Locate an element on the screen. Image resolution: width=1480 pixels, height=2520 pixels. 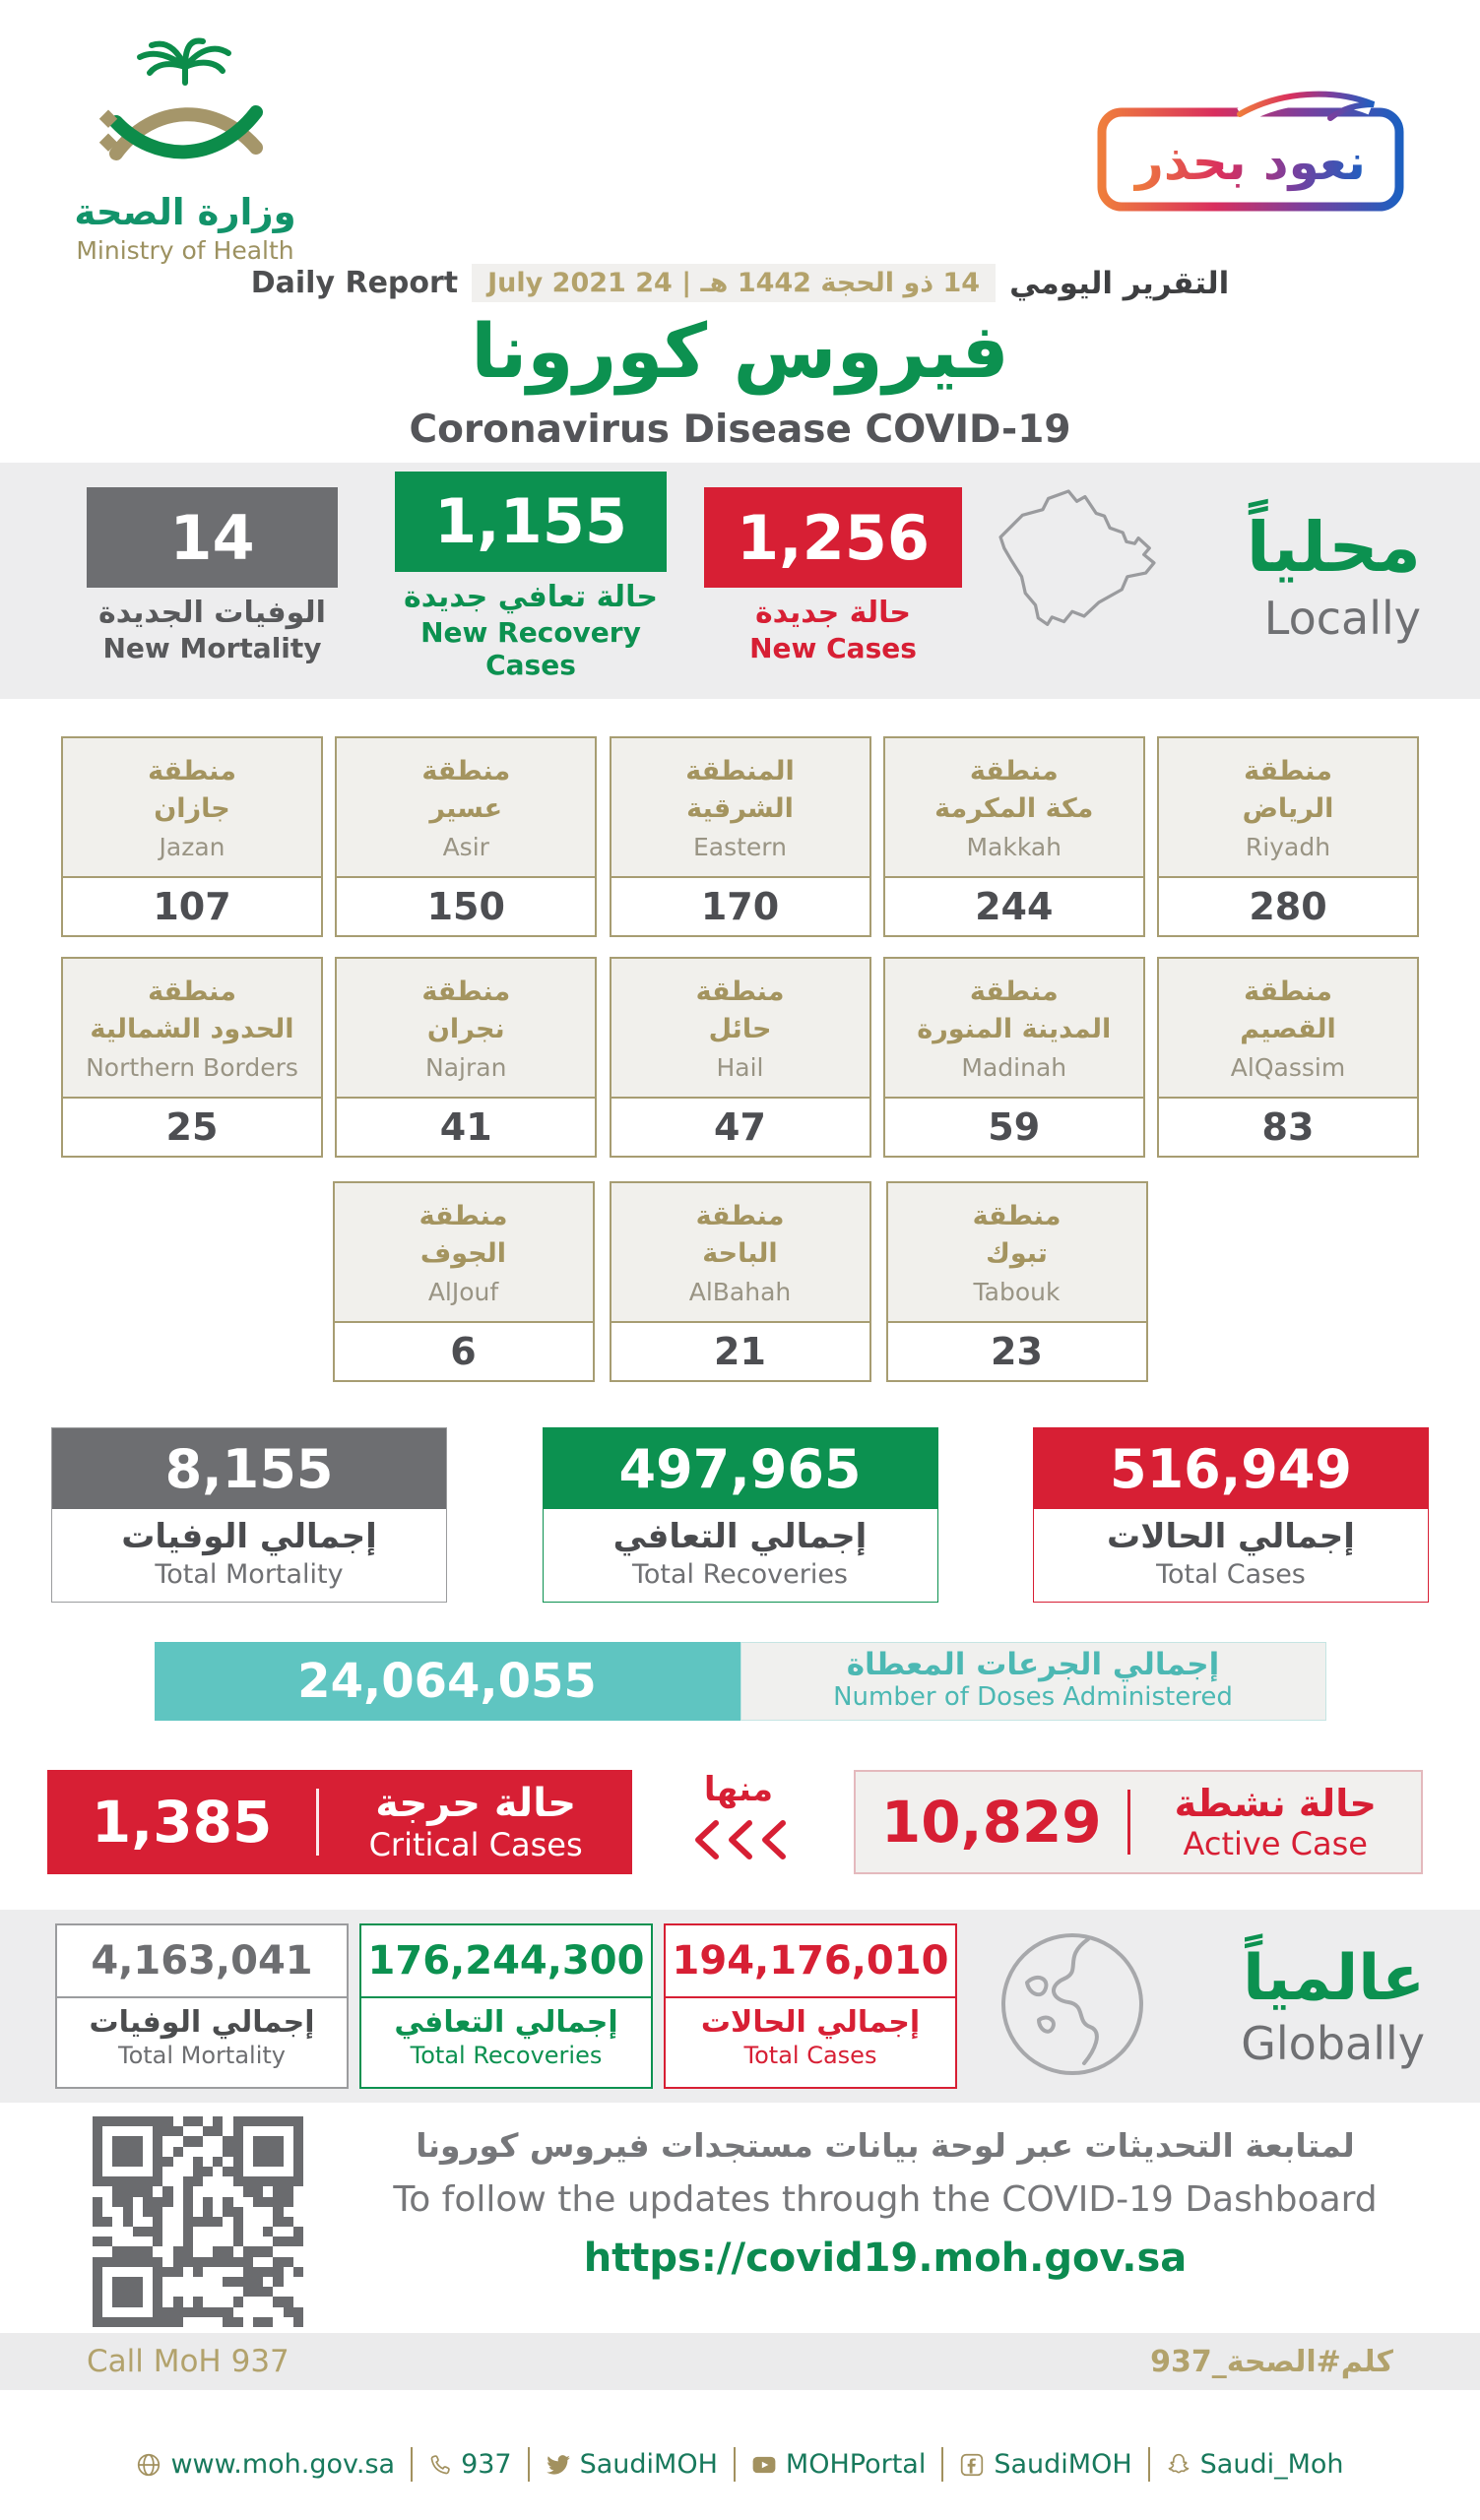
youtube-link: MOHPortal is located at coordinates (837, 2464).